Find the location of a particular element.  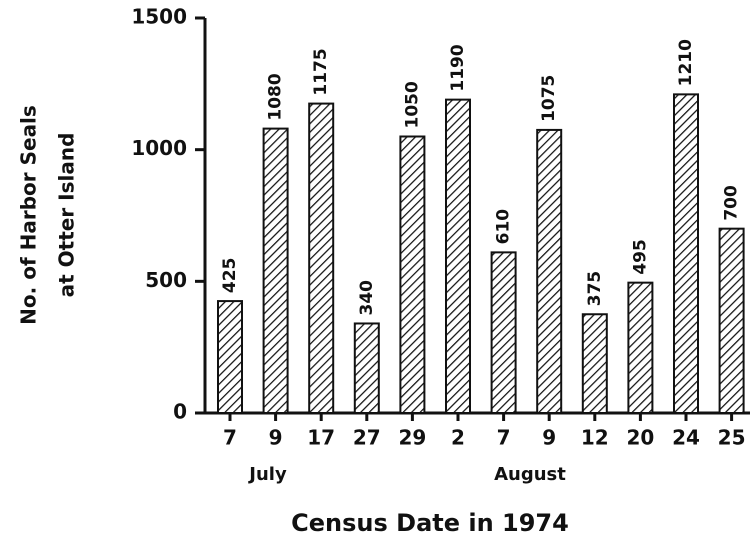

x-tick-label: 29 is located at coordinates (412, 438).